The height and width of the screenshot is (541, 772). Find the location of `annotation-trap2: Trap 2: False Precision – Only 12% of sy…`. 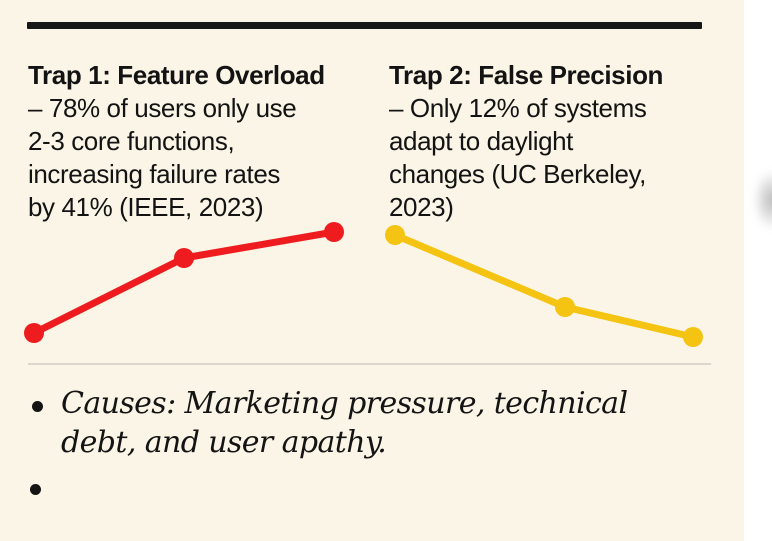

annotation-trap2: Trap 2: False Precision – Only 12% of sy… is located at coordinates (559, 141).